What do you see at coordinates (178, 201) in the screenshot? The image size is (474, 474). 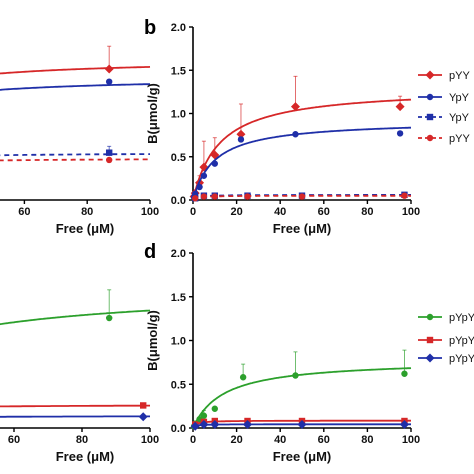 I see `y-tick-label: 0.0` at bounding box center [178, 201].